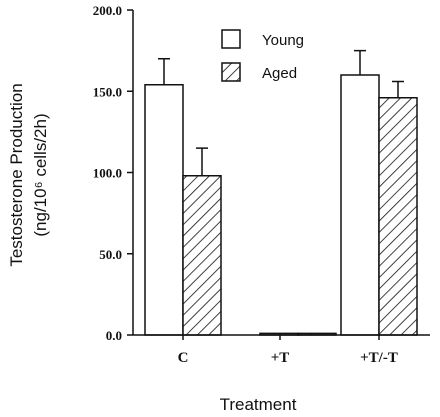 The height and width of the screenshot is (417, 440). Describe the element at coordinates (16, 174) in the screenshot. I see `y-axis-title-line1: Testosterone Production` at that location.